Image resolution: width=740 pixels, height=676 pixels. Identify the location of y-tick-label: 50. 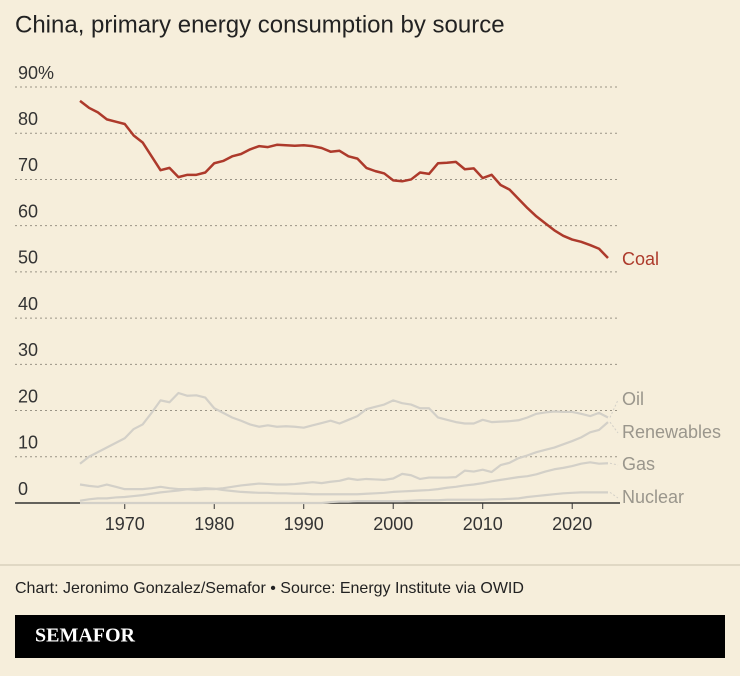
(28, 258).